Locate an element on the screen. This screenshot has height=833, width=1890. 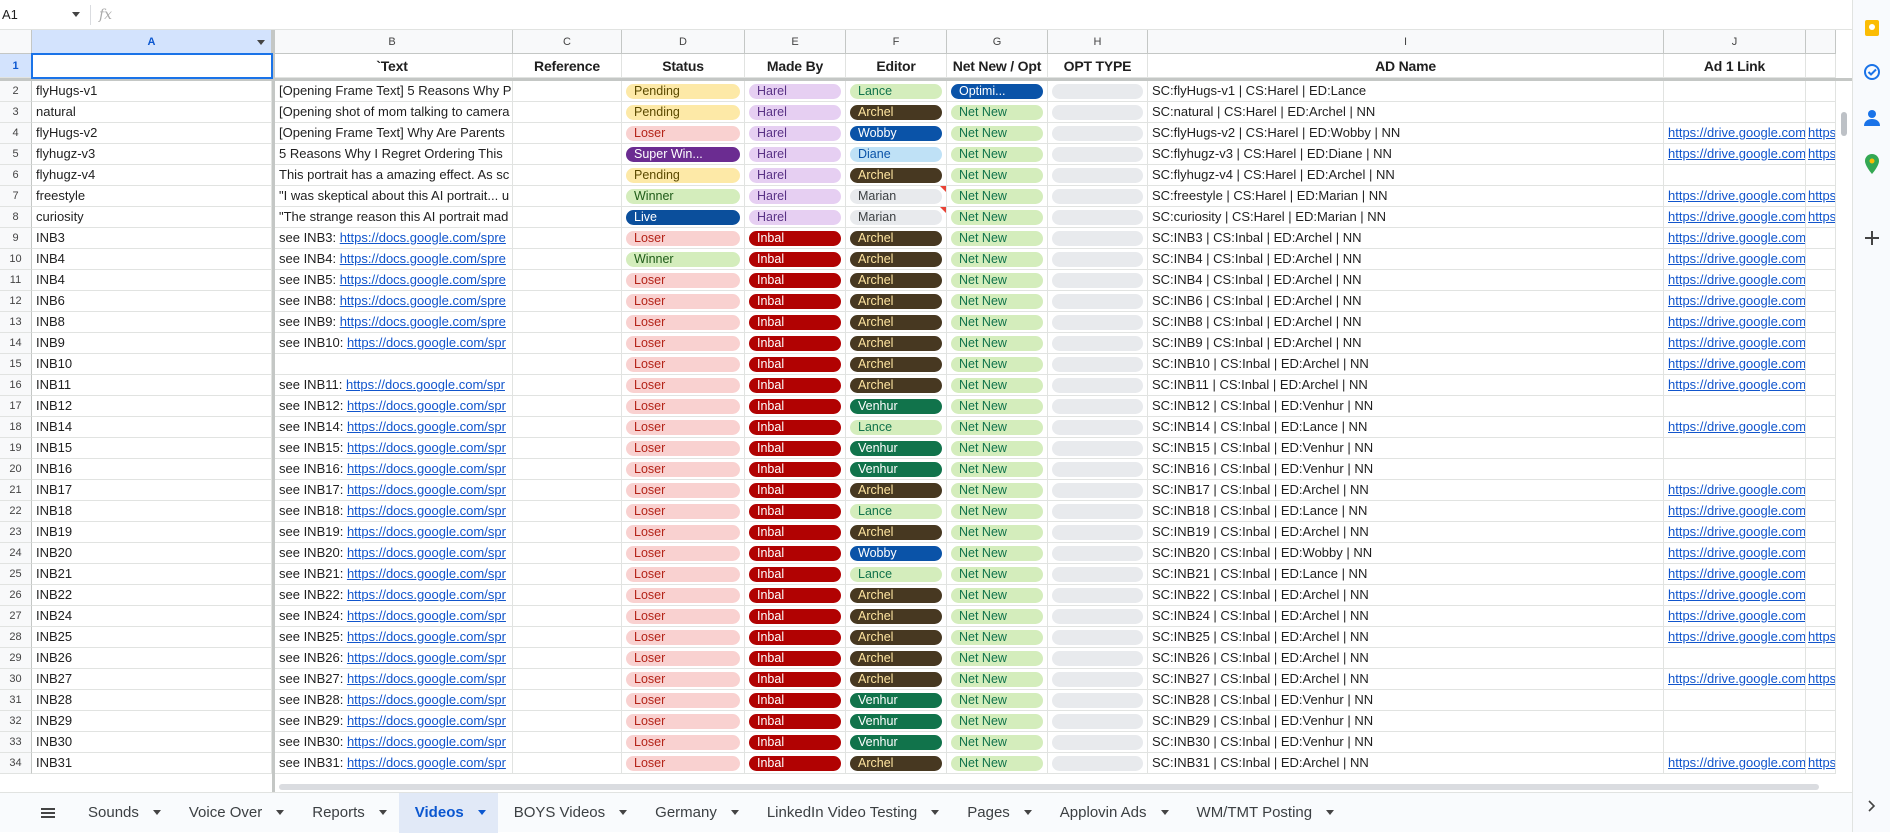
ad-name-cell: SC:INB22 | CS:Inbal | ED:Archel | NN is located at coordinates (1406, 595).